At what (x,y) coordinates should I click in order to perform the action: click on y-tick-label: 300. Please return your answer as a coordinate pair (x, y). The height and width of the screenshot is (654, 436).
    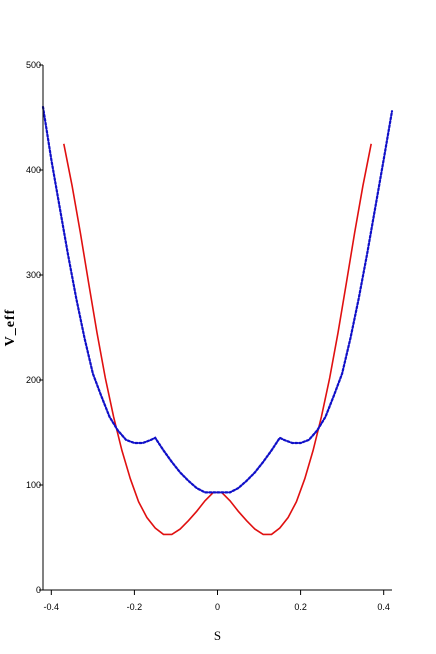
    Looking at the image, I should click on (33, 275).